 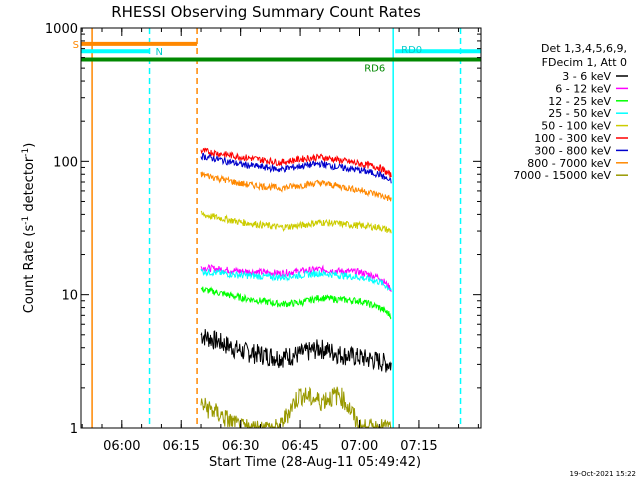 What do you see at coordinates (76, 45) in the screenshot?
I see `flag-label-S: S` at bounding box center [76, 45].